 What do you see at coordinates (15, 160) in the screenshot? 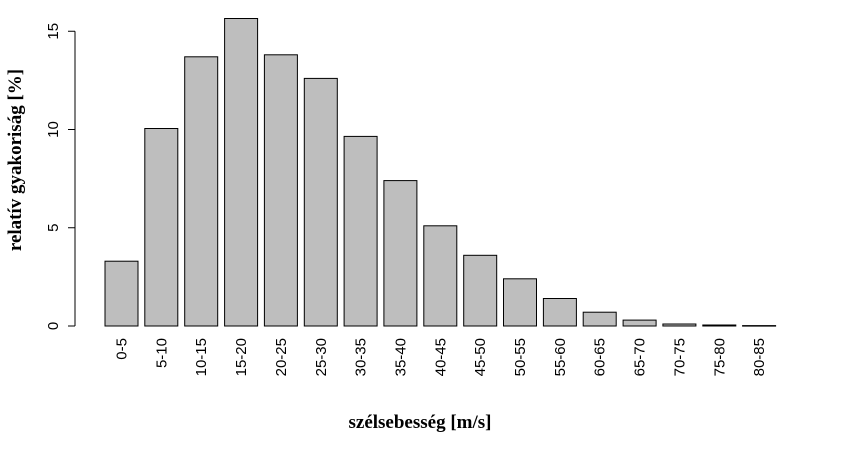
I see `y-axis-title: relatív gyakoriság [%]` at bounding box center [15, 160].